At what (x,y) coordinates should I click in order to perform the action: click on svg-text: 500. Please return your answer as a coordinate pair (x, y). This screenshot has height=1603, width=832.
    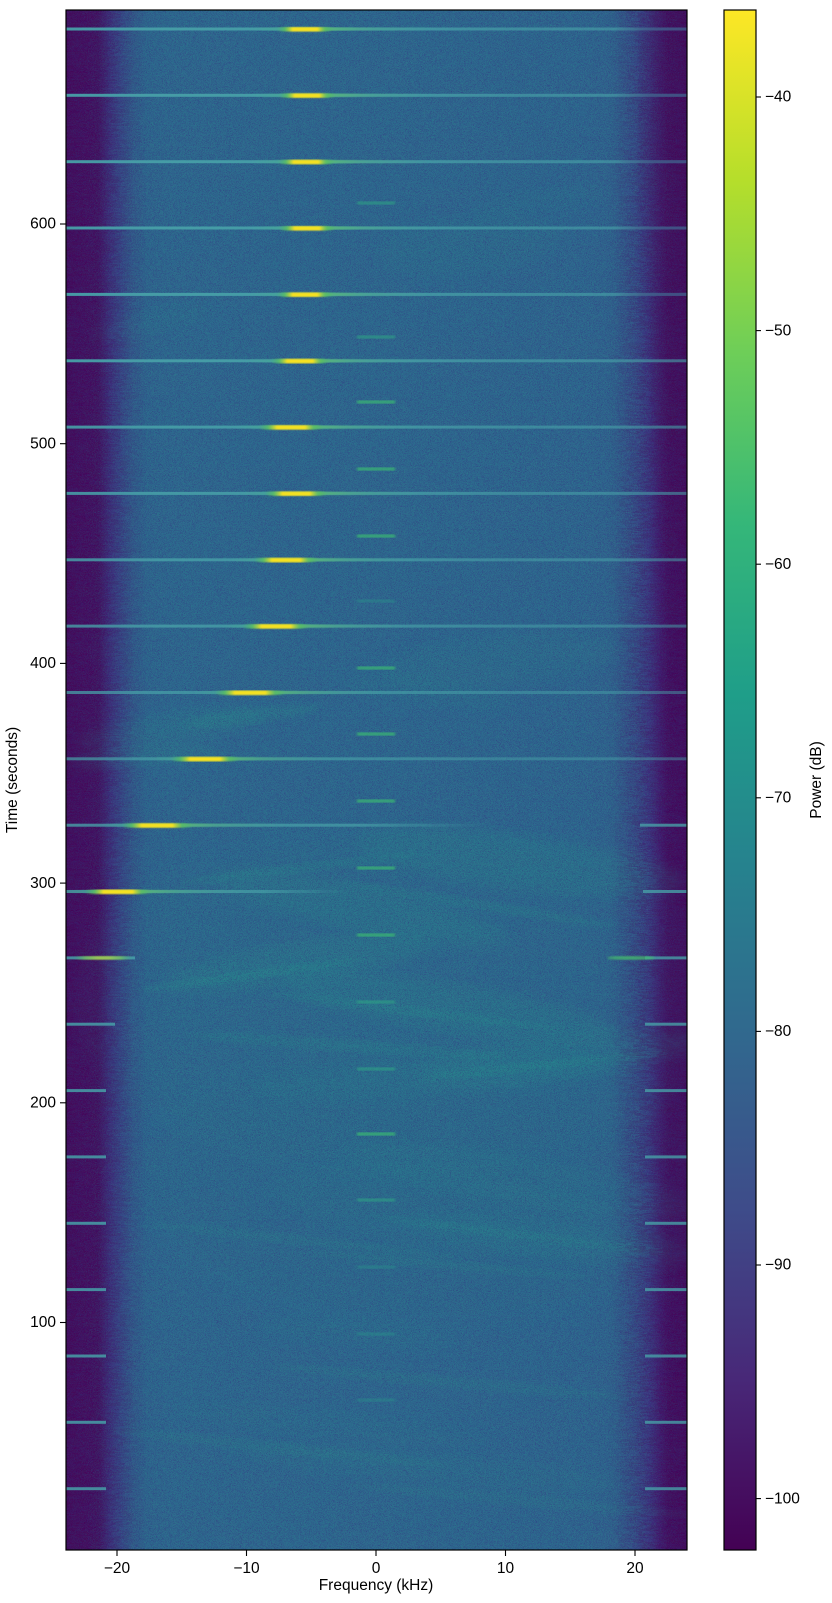
    Looking at the image, I should click on (43, 443).